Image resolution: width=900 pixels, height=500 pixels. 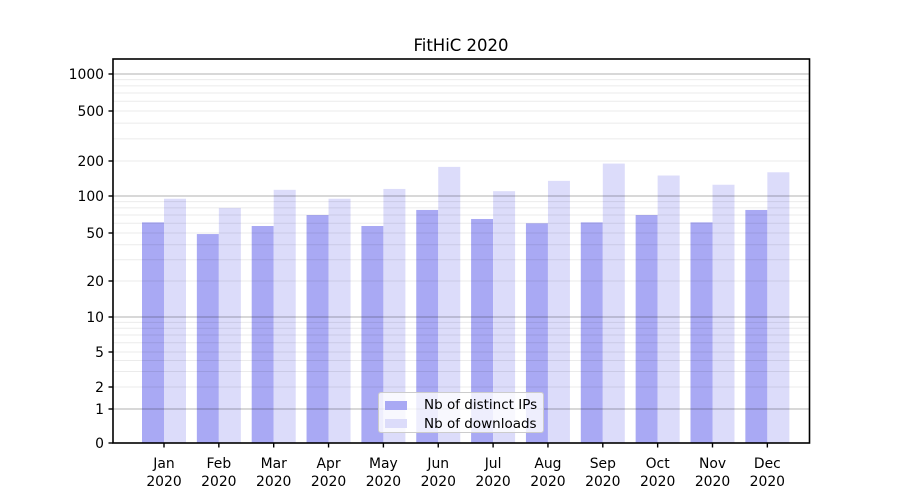 I want to click on x-tick-label-month: Jun, so click(x=437, y=464).